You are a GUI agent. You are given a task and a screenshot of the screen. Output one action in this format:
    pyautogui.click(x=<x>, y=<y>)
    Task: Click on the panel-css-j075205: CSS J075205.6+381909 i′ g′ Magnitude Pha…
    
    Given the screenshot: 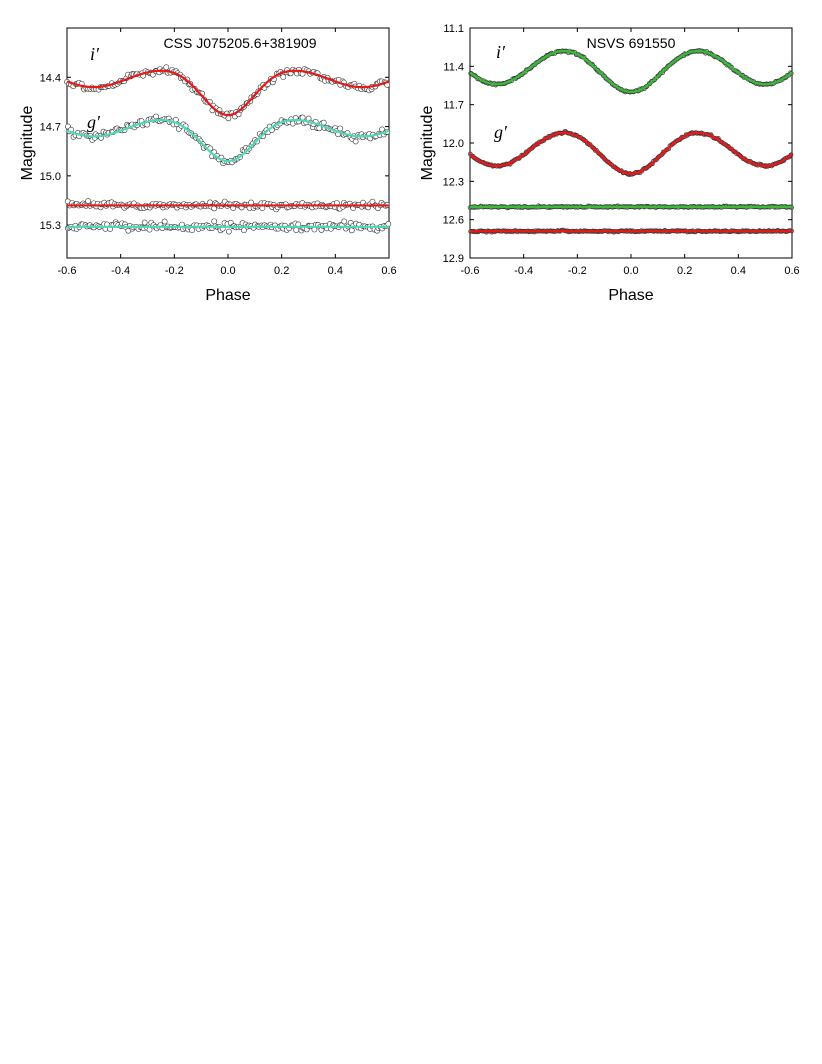 What is the action you would take?
    pyautogui.click(x=208, y=165)
    